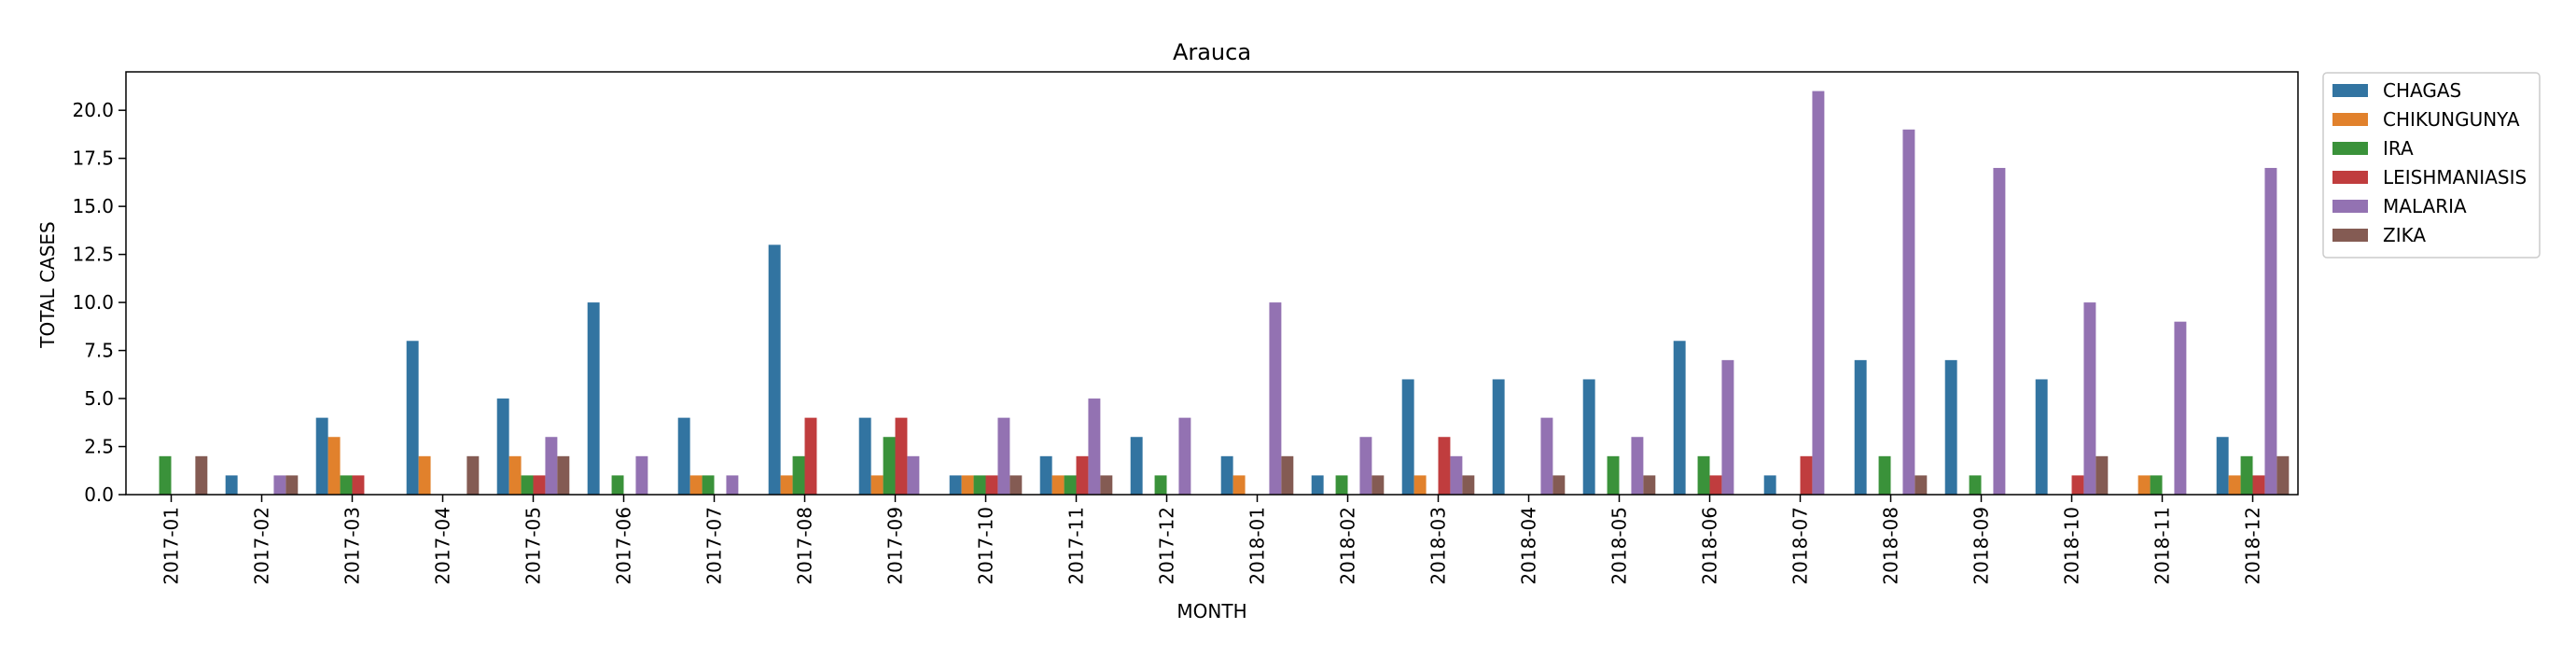 The height and width of the screenshot is (657, 2576). What do you see at coordinates (533, 546) in the screenshot?
I see `x-tick-label: 2017-05` at bounding box center [533, 546].